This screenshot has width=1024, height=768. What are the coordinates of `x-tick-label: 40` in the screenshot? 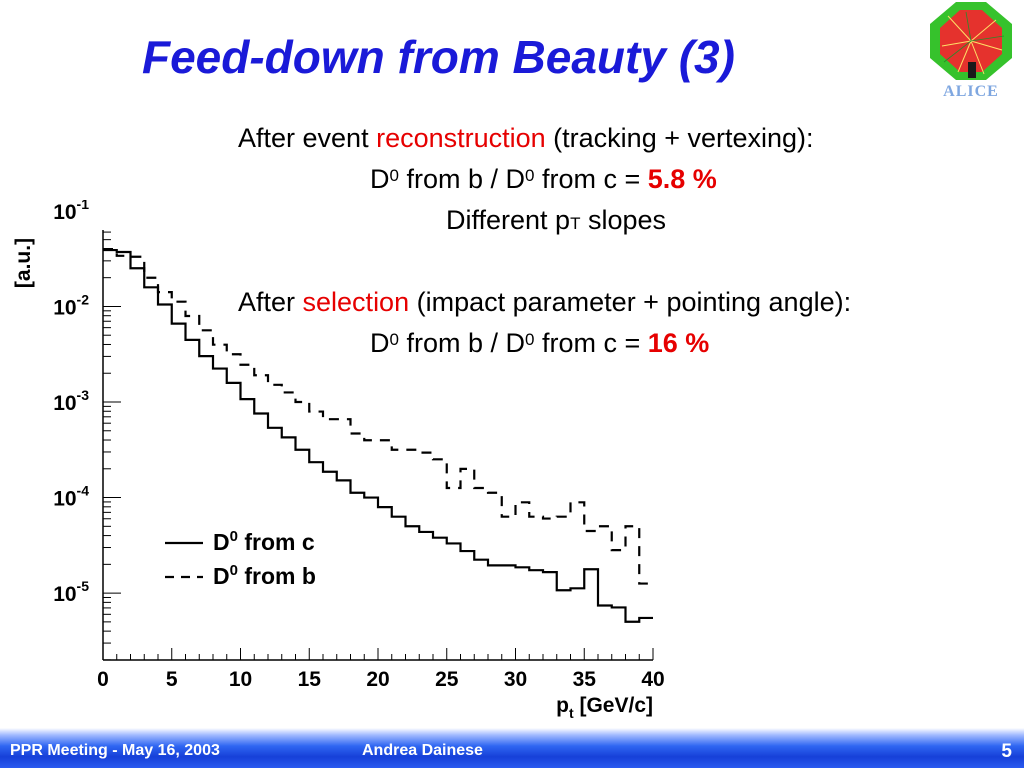 It's located at (652, 679).